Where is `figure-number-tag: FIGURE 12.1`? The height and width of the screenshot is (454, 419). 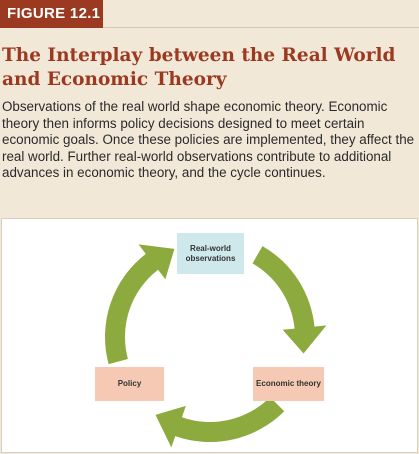
figure-number-tag: FIGURE 12.1 is located at coordinates (51, 14).